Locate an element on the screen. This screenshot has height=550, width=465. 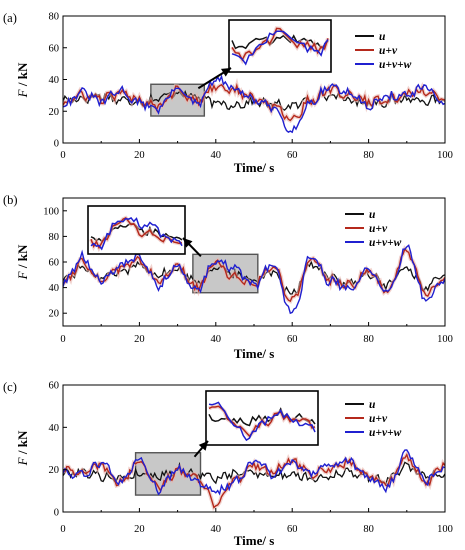
panel-label: (c) is located at coordinates (10, 387).